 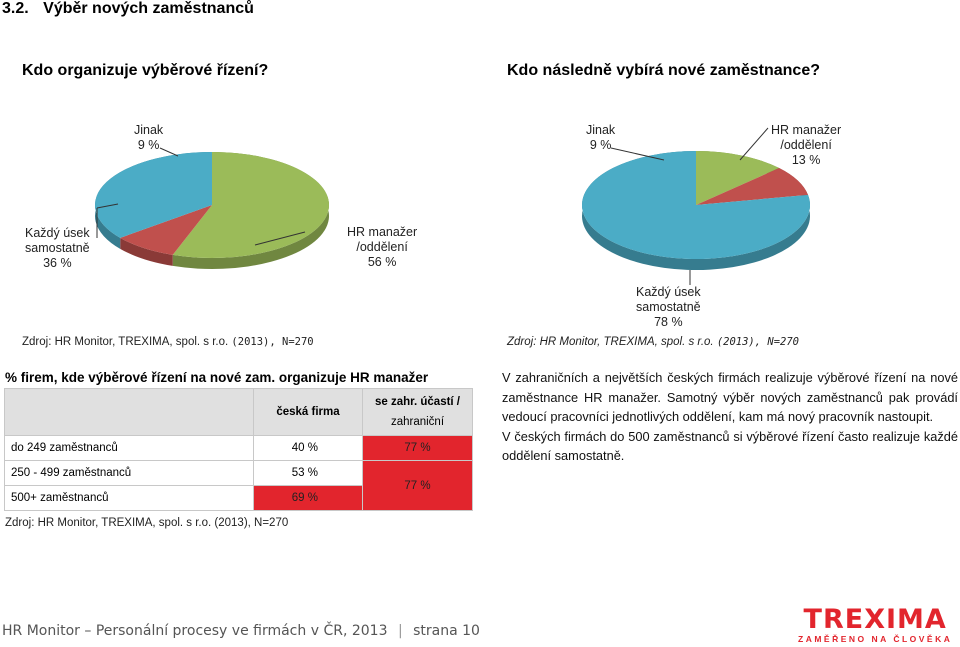 I want to click on left-label-hr-manazer: HR manažer/oddělení 56 %, so click(x=382, y=247).